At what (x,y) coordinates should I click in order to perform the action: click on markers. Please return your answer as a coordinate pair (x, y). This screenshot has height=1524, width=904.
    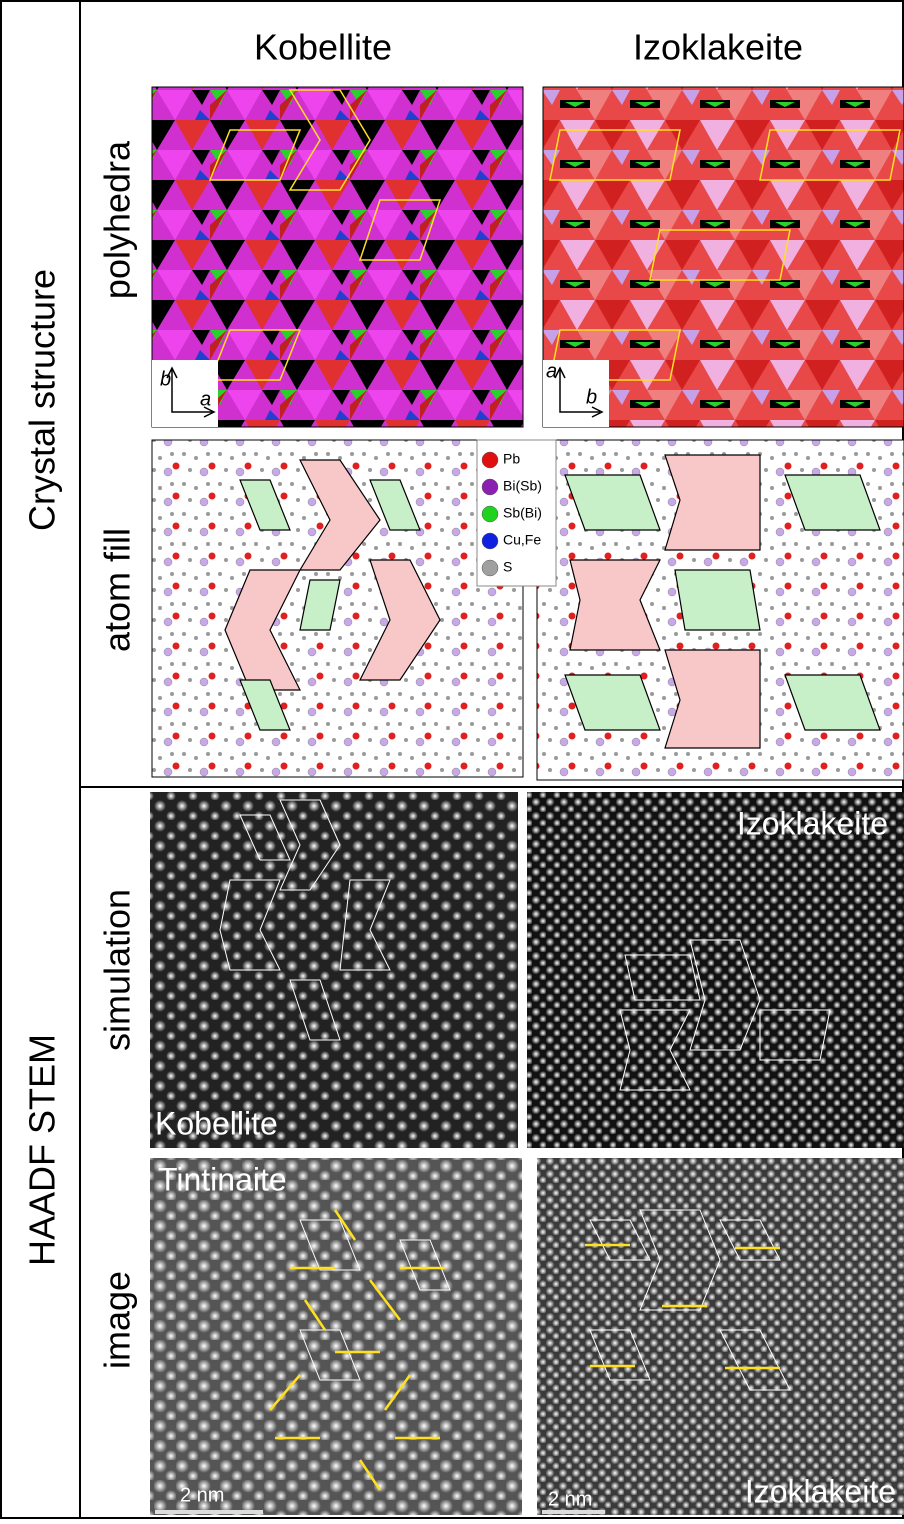
    Looking at the image, I should click on (524, 1350).